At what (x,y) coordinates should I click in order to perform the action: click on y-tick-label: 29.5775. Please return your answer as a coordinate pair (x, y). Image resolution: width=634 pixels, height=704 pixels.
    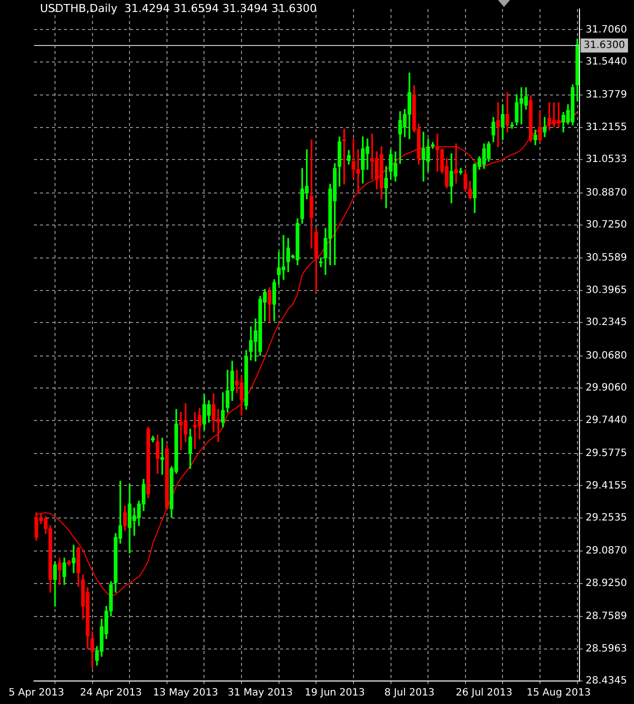
    Looking at the image, I should click on (607, 454).